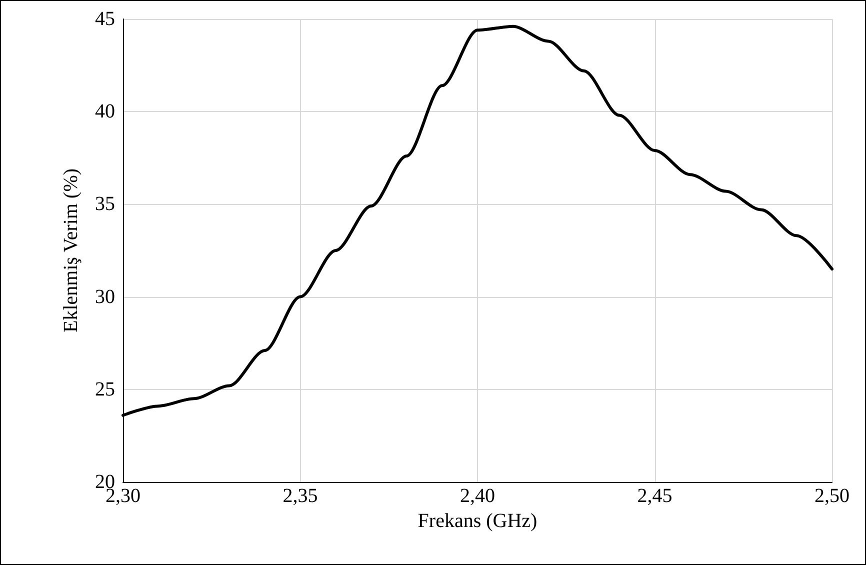 This screenshot has height=565, width=866. Describe the element at coordinates (105, 111) in the screenshot. I see `y-tick-label: 40` at that location.